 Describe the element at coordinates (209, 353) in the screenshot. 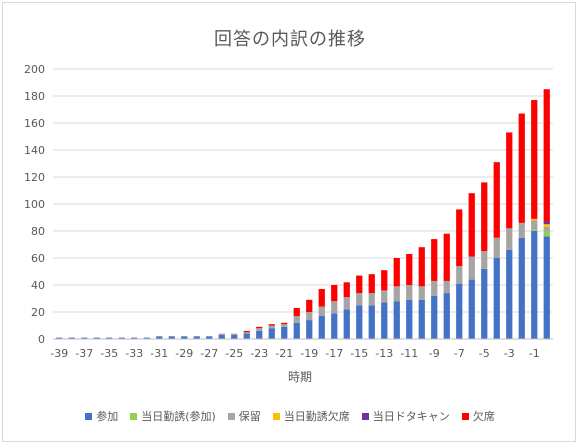

I see `x-tick-label: -27` at that location.